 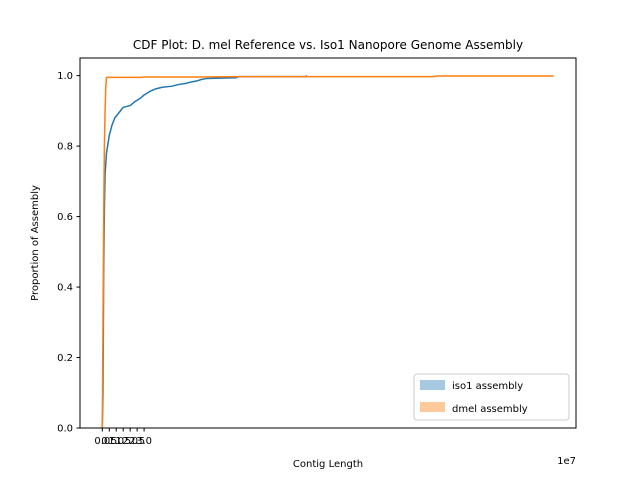 I want to click on x-tick-label: 0.0, so click(x=102, y=441).